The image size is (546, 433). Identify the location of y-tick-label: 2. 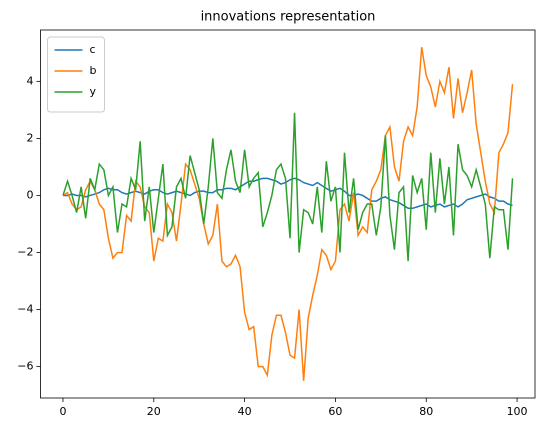
(30, 137).